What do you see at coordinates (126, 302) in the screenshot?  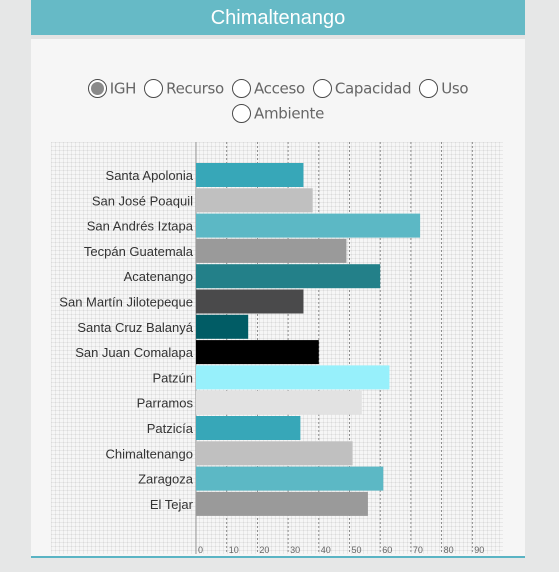 I see `category-label: San Martín Jilotepeque` at bounding box center [126, 302].